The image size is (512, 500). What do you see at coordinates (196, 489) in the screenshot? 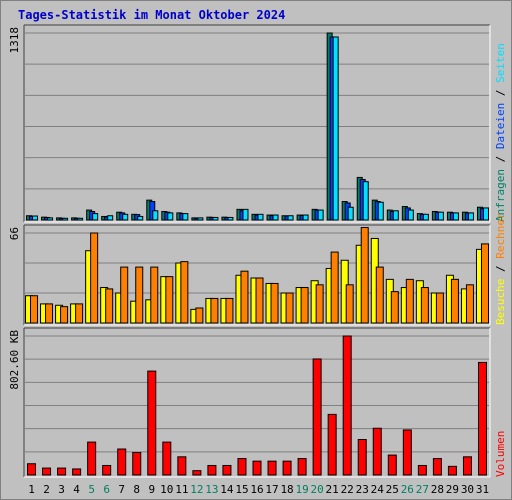
I see `x-tick-label-12: 12` at bounding box center [196, 489].